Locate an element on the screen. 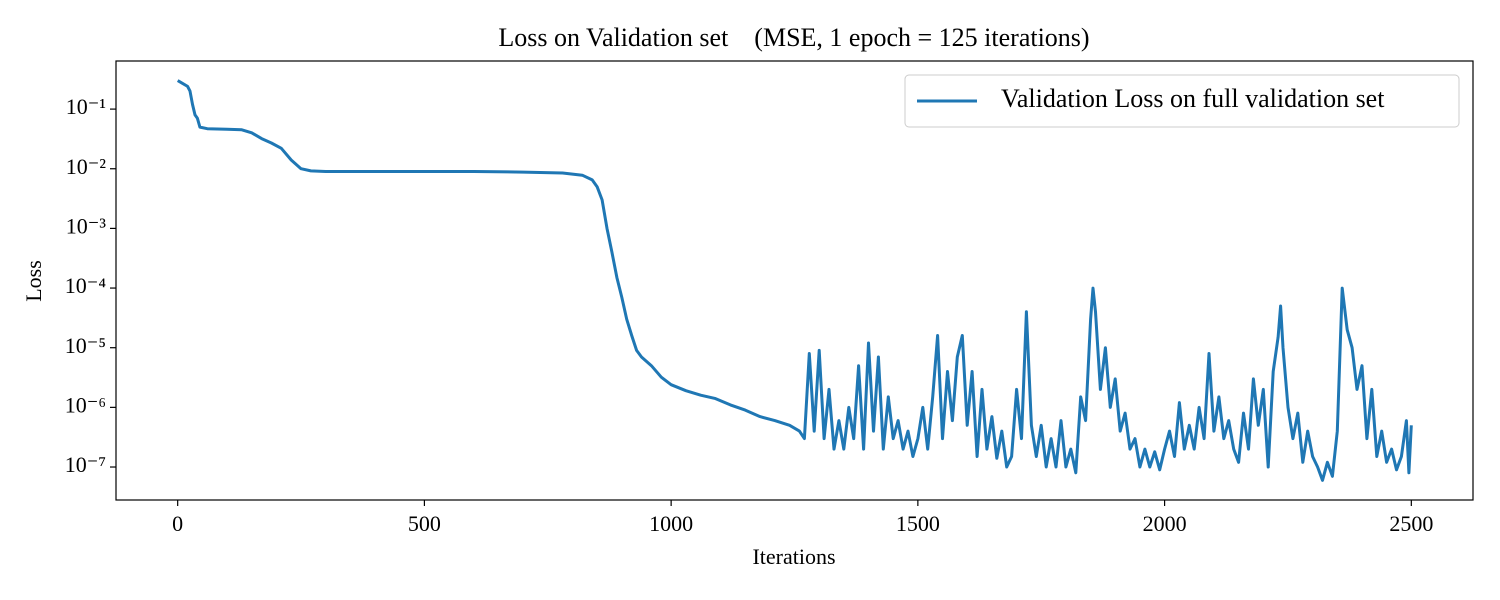 The image size is (1500, 600). x-tick-label: 2500 is located at coordinates (1411, 523).